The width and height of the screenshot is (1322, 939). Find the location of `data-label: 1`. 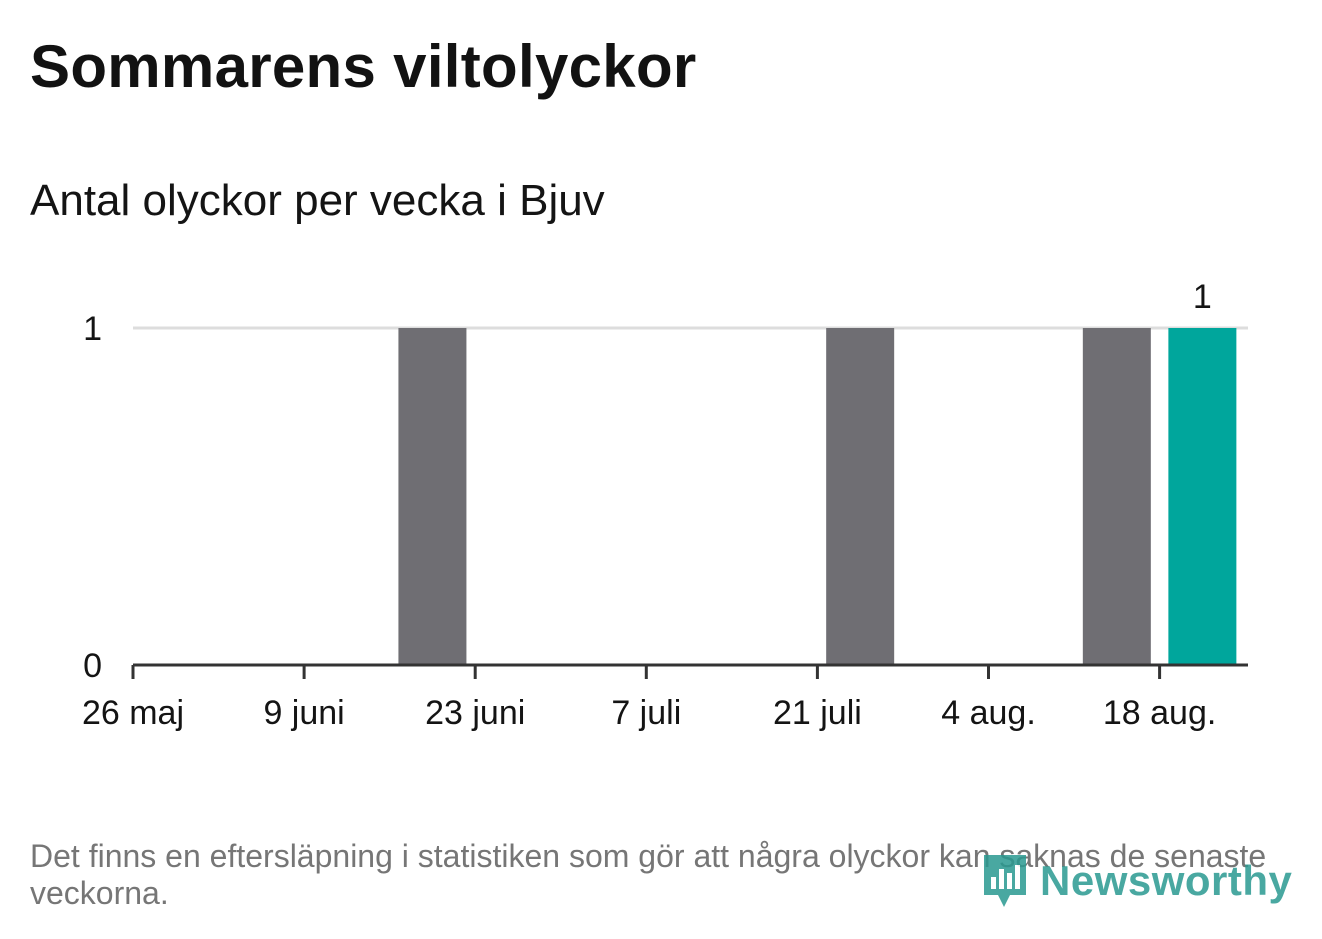

data-label: 1 is located at coordinates (1202, 297).